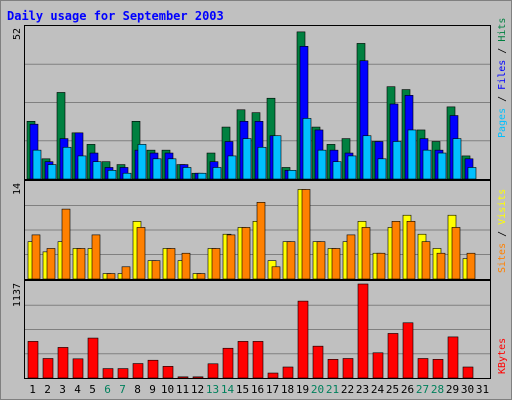  Describe the element at coordinates (242, 389) in the screenshot. I see `x-tick-day-15: 15` at that location.